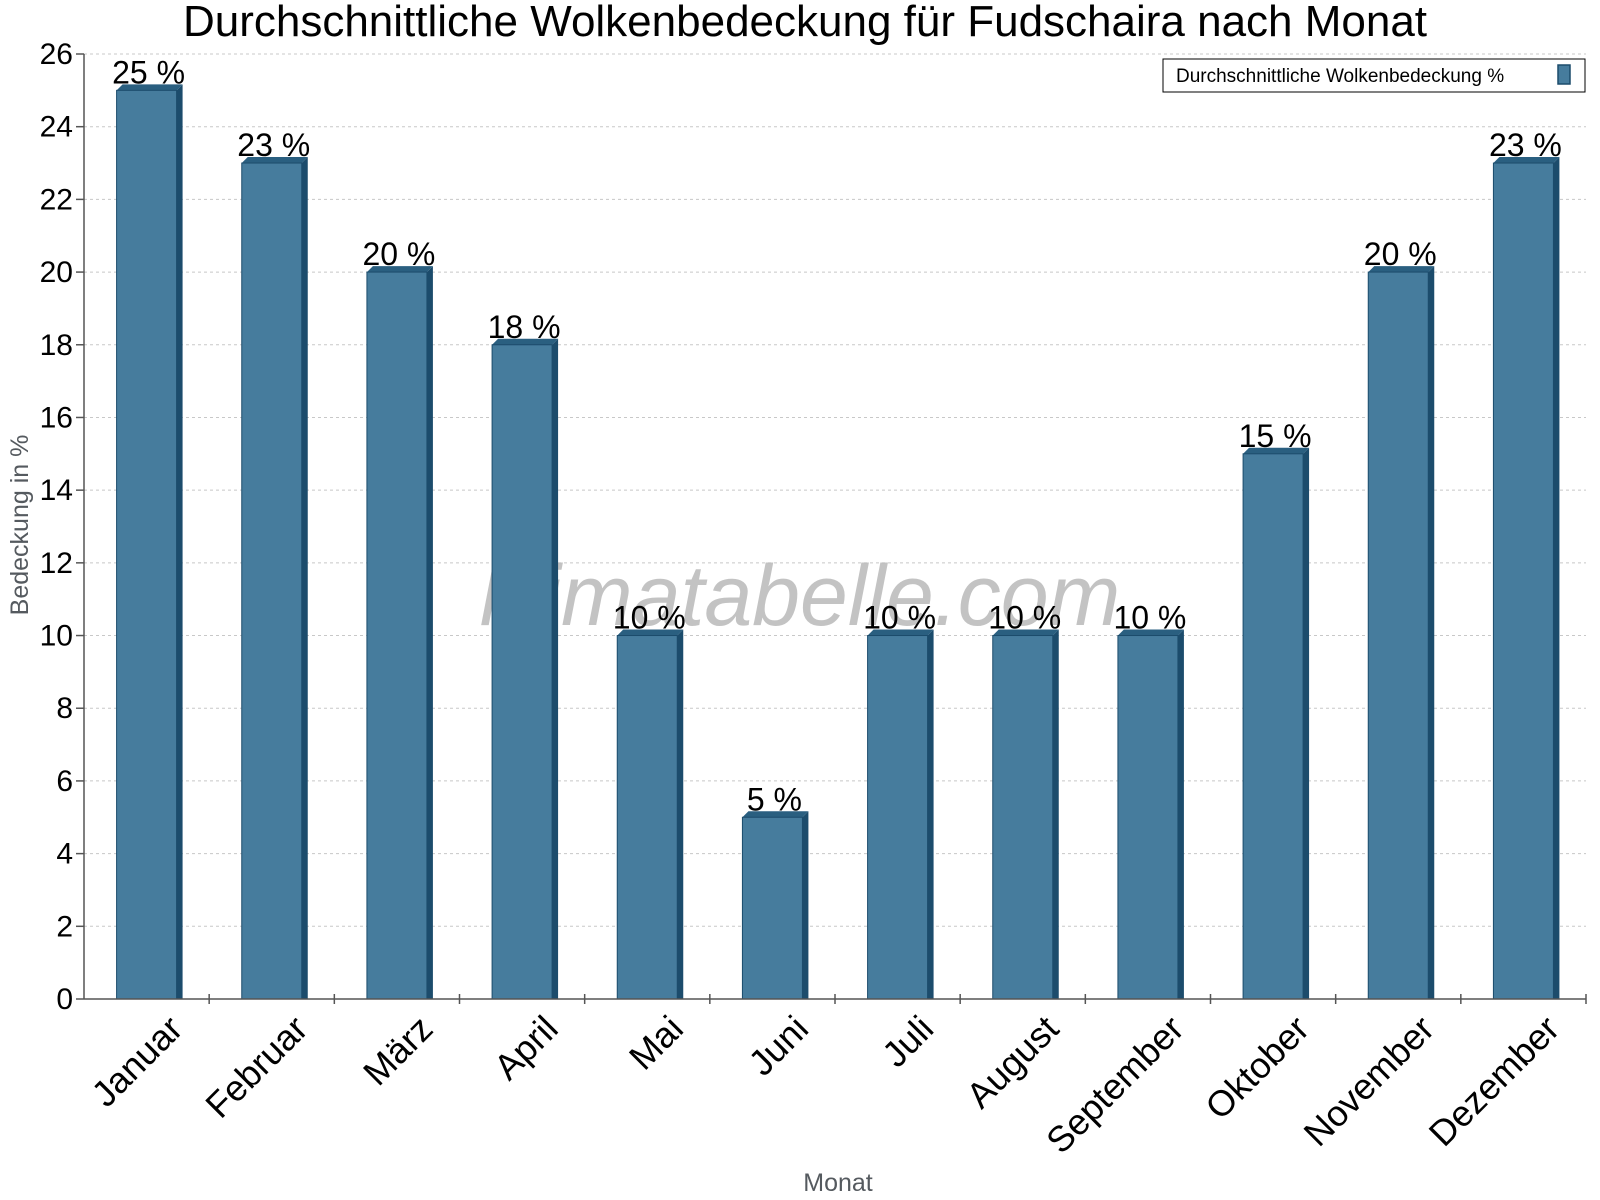 The width and height of the screenshot is (1600, 1200). I want to click on bar-februar, so click(274, 578).